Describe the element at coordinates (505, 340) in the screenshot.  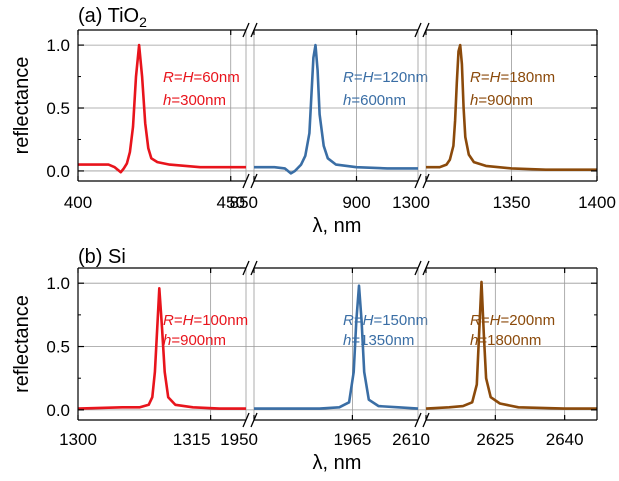
I see `annotation-height: h=1800nm` at that location.